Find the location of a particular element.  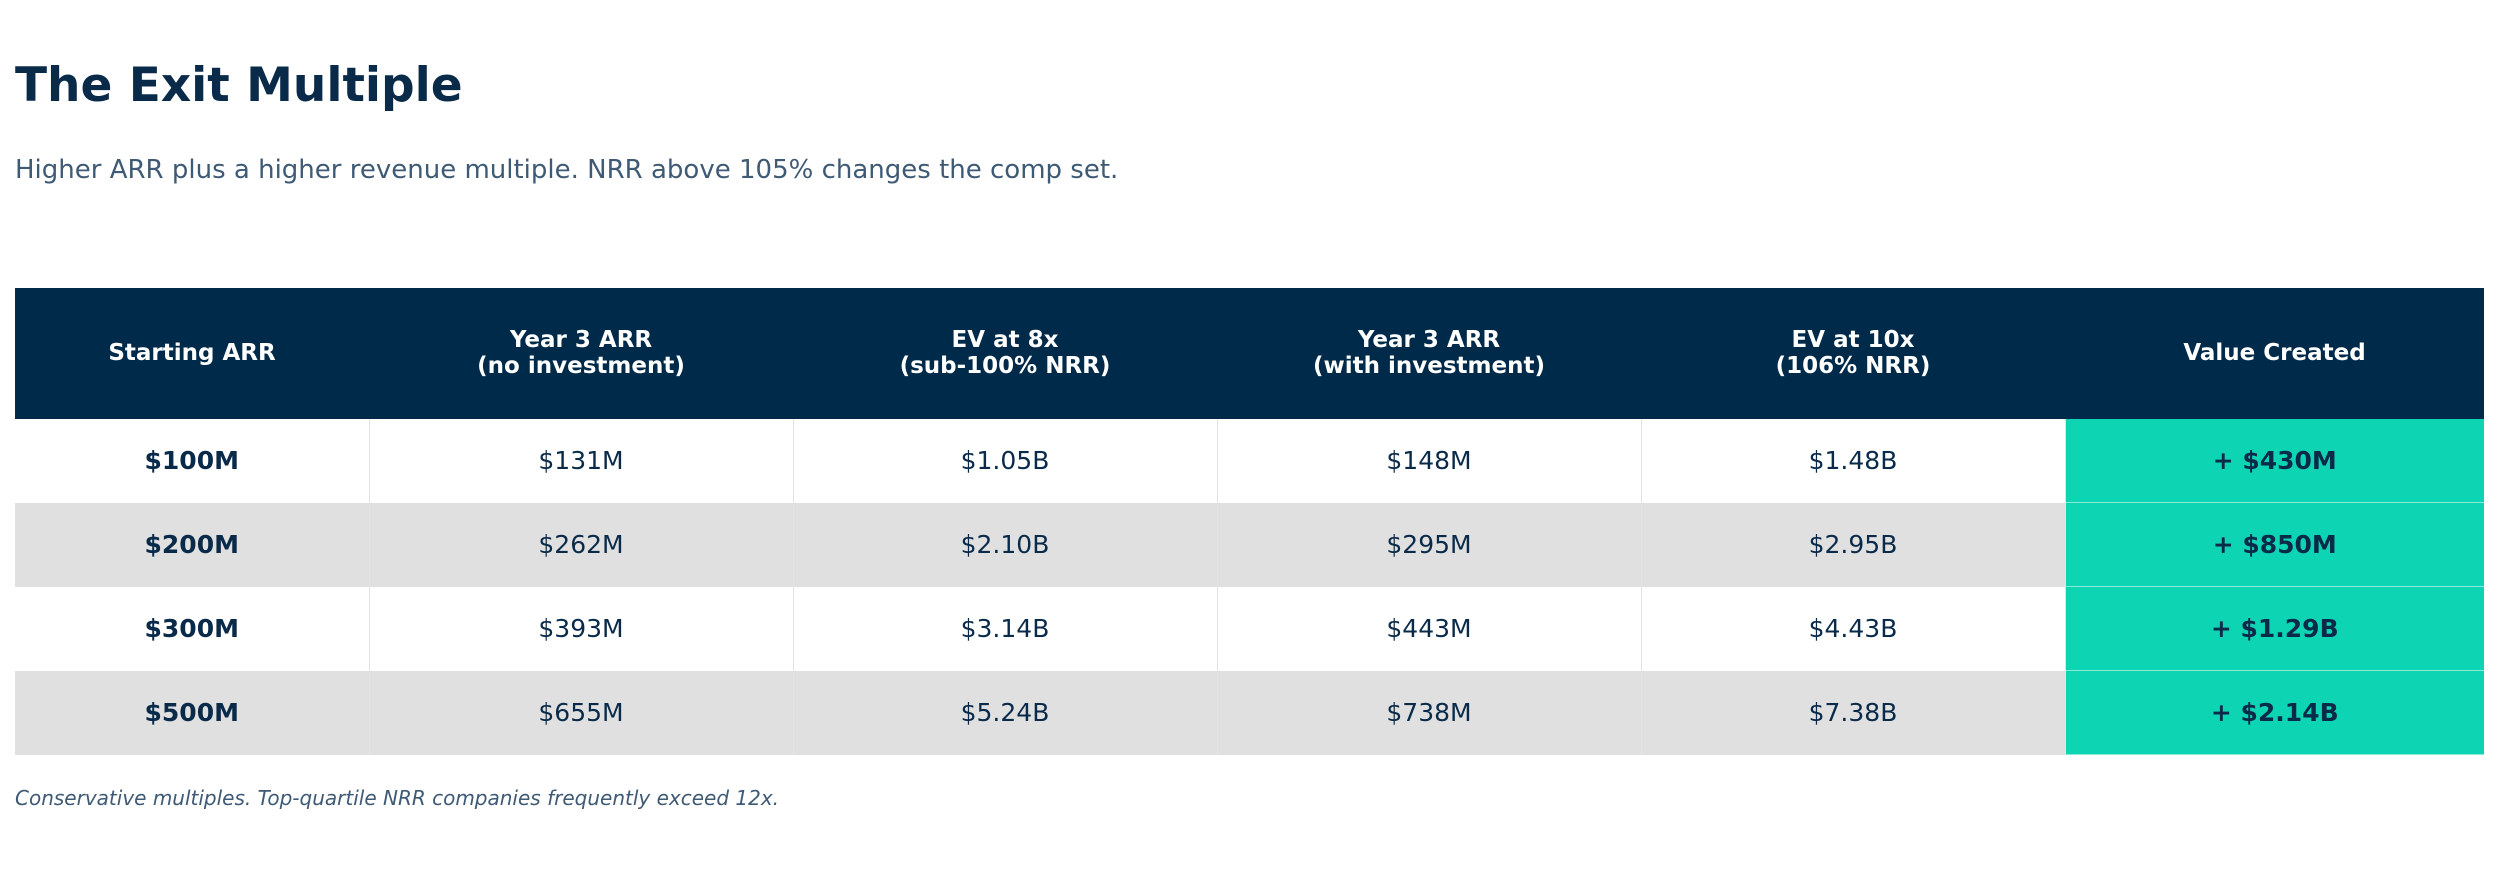

header-year3-arr-no-investment: Year 3 ARR (no investment) is located at coordinates (581, 353).